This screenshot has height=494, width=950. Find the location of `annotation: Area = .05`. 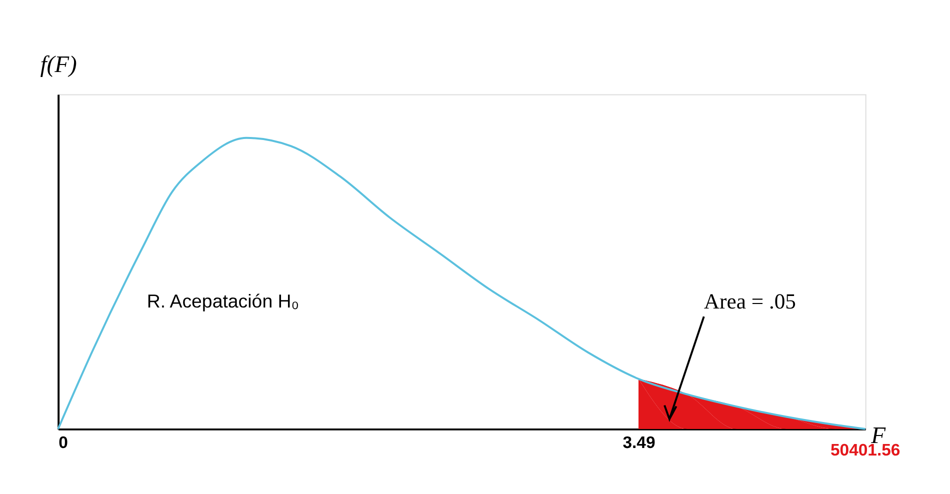

annotation: Area = .05 is located at coordinates (750, 302).